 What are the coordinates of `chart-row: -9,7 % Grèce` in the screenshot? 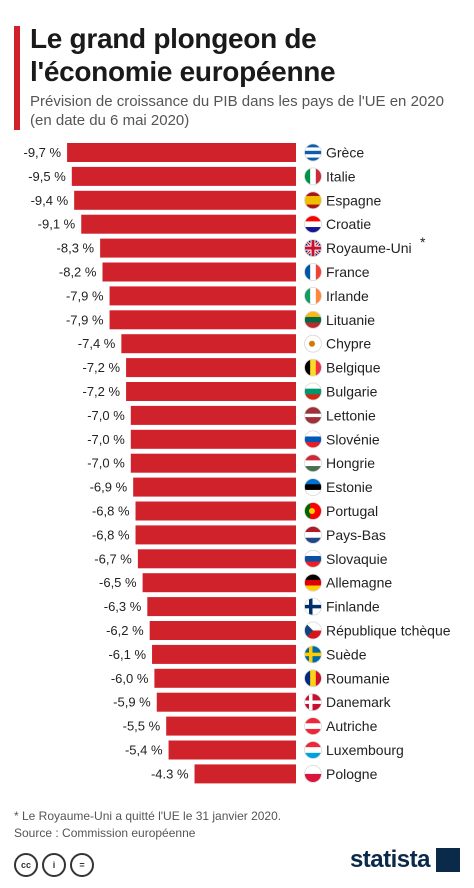 It's located at (194, 152).